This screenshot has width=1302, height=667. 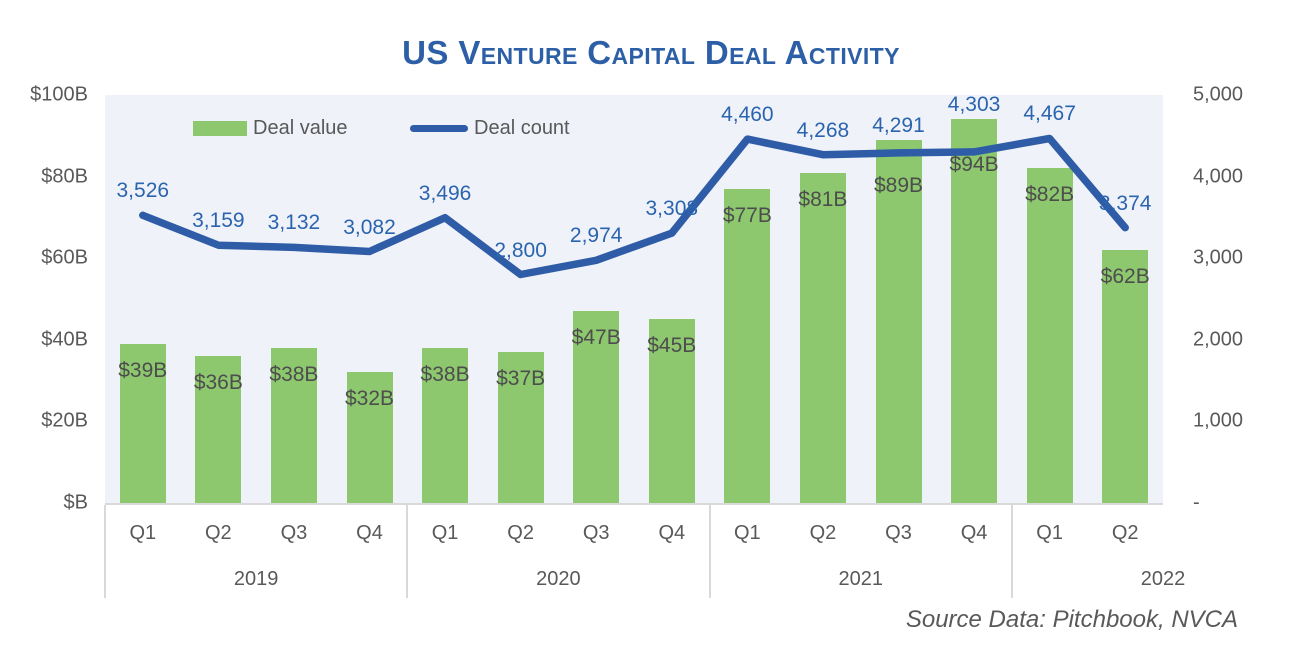 What do you see at coordinates (1218, 176) in the screenshot?
I see `right-axis-tick: 4,000` at bounding box center [1218, 176].